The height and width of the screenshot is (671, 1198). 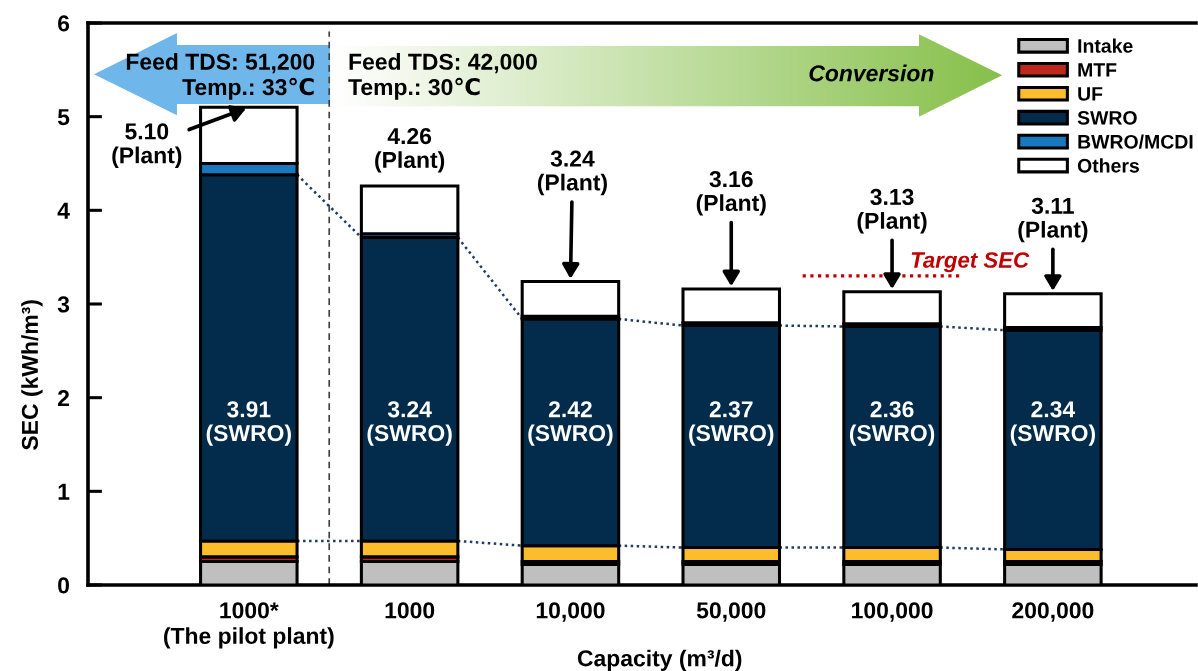 What do you see at coordinates (1107, 117) in the screenshot?
I see `legend-label: SWRO` at bounding box center [1107, 117].